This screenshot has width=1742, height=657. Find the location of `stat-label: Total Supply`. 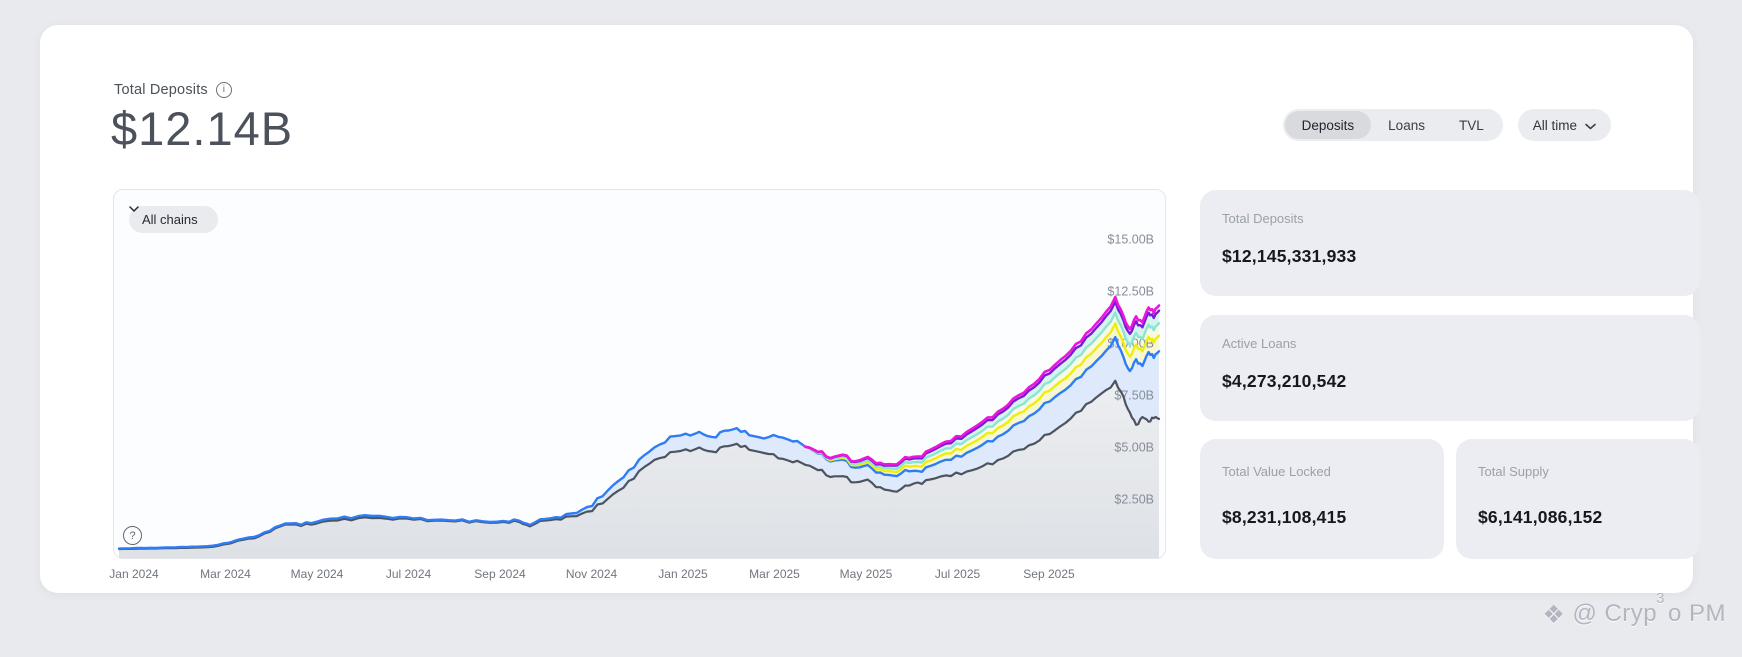

stat-label: Total Supply is located at coordinates (1513, 471).